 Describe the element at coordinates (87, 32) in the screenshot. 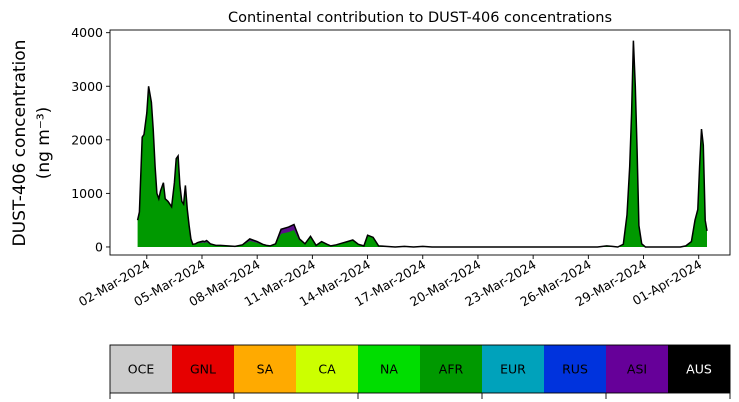

I see `y-tick-label: 4000` at that location.